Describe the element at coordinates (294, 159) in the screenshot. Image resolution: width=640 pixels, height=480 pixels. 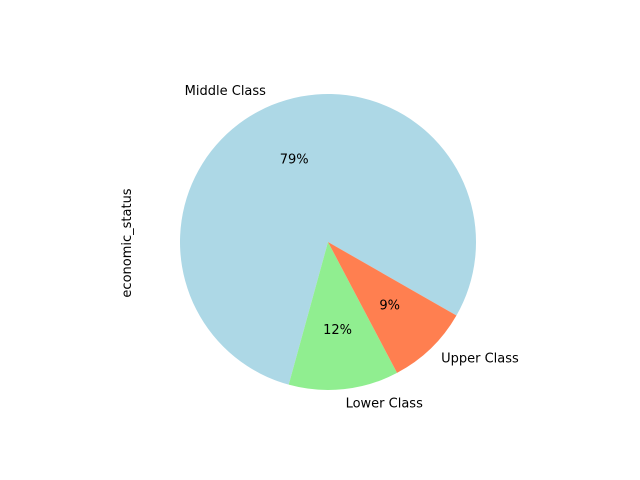
I see `pct-label-middle-class: 79%` at that location.